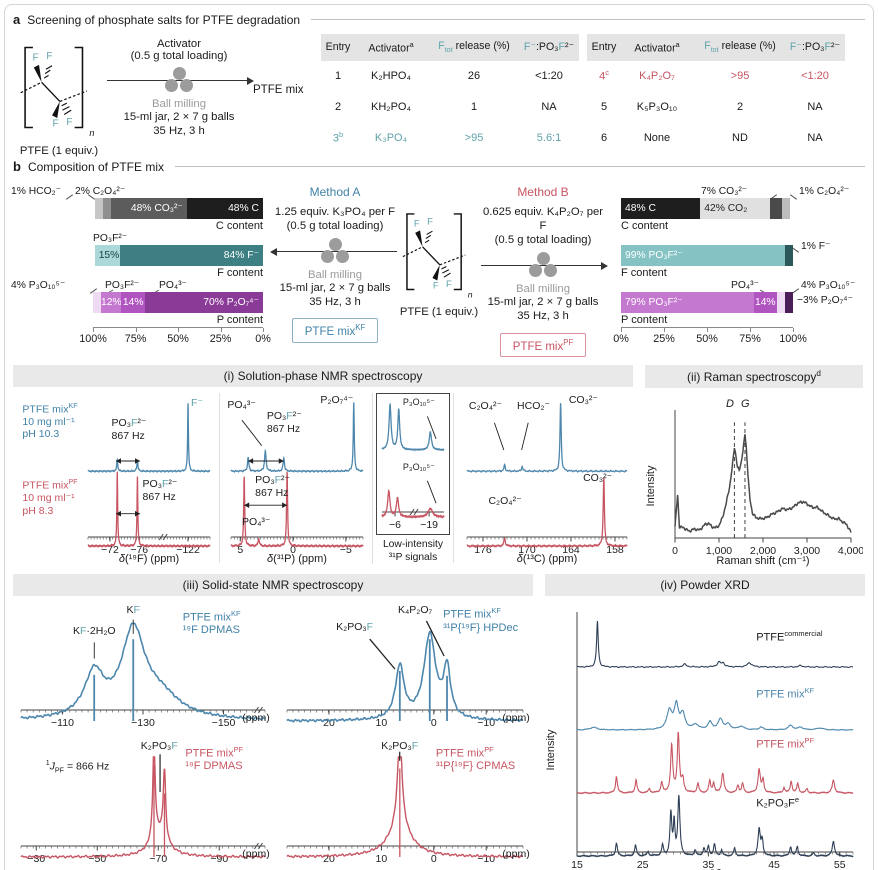  I want to click on frequency-label: 35 Hz, 3 h, so click(335, 302).